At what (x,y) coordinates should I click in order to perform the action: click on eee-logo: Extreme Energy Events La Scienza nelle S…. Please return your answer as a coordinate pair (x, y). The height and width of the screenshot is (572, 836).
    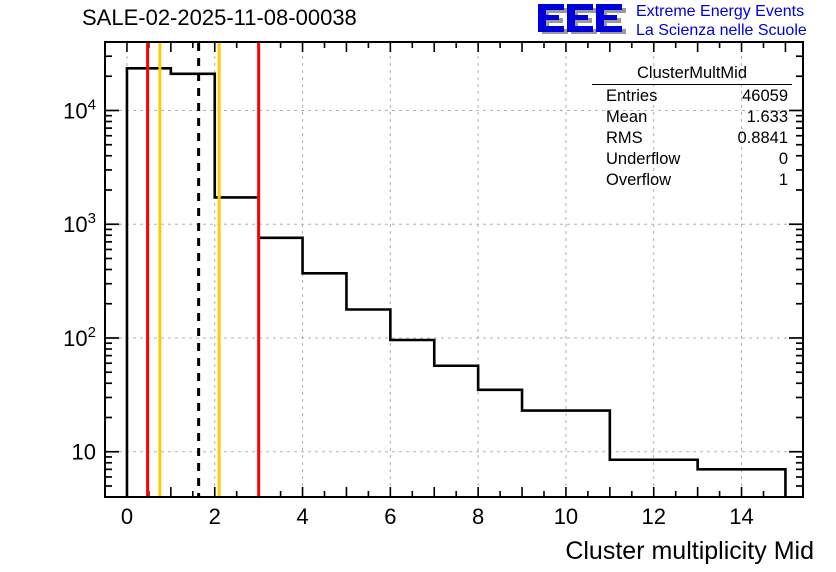
    Looking at the image, I should click on (686, 22).